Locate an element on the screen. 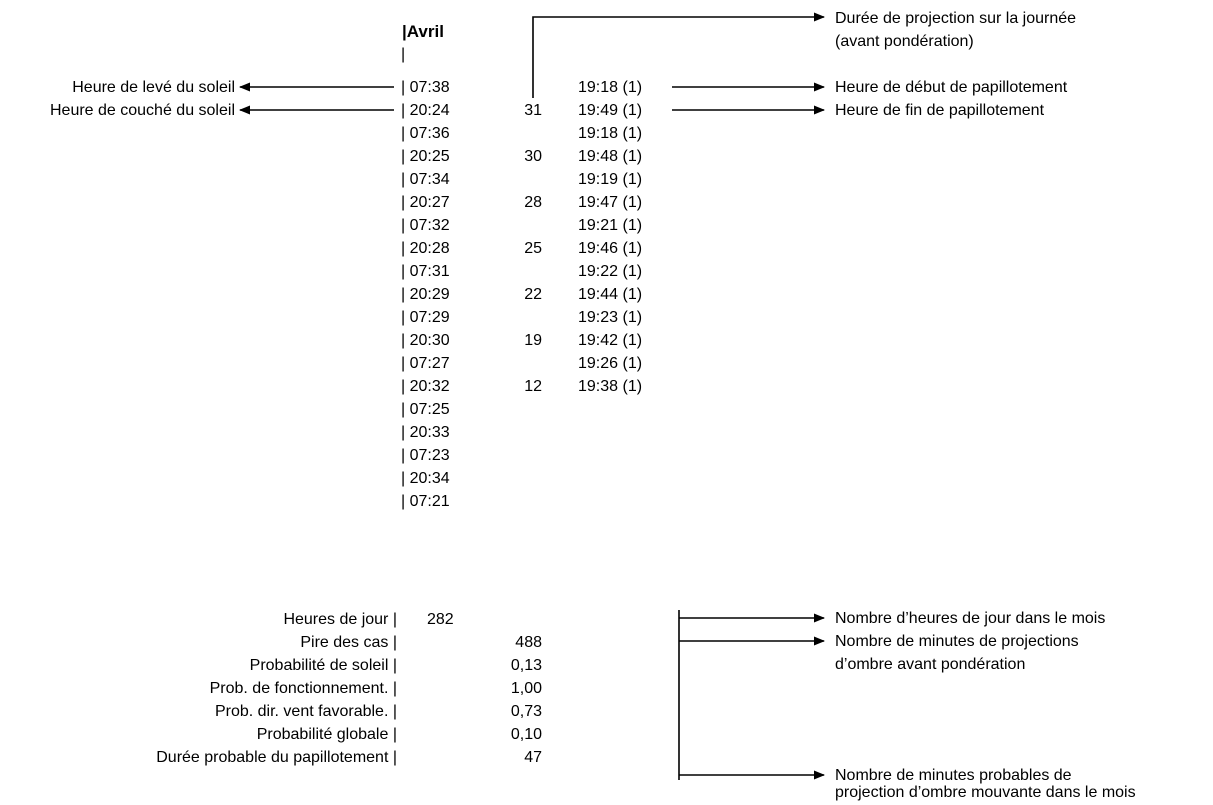  flicker-minutes: 25 is located at coordinates (533, 248).